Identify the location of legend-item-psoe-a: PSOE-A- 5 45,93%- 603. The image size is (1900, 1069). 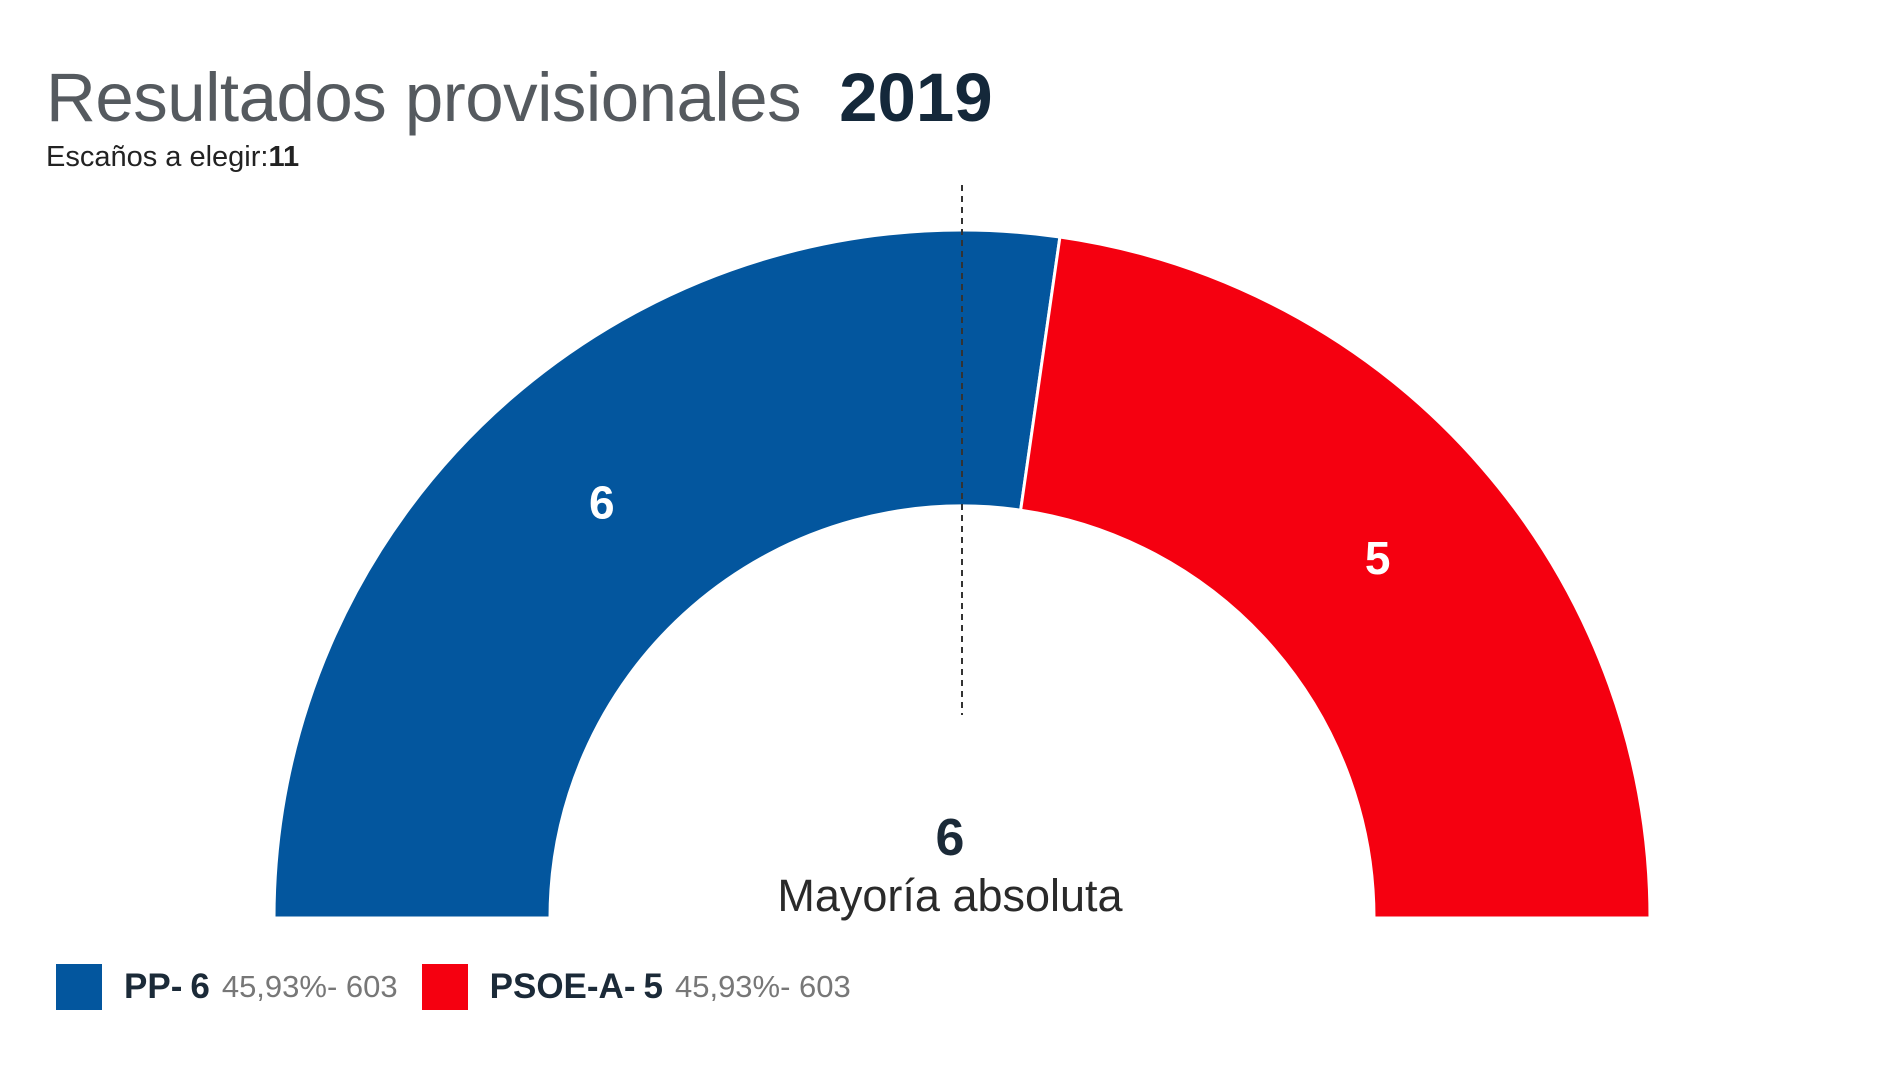
(636, 987).